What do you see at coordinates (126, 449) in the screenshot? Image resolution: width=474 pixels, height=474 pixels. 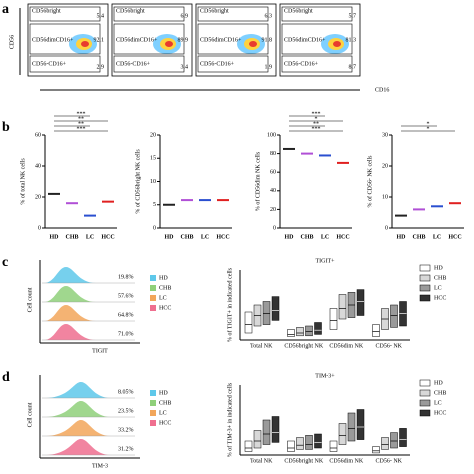 I see `percent-label: 31.2%` at bounding box center [126, 449].